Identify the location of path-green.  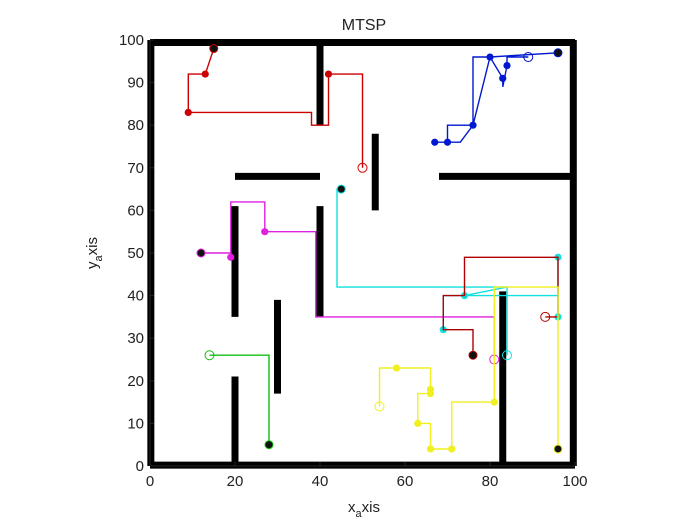
(239, 400).